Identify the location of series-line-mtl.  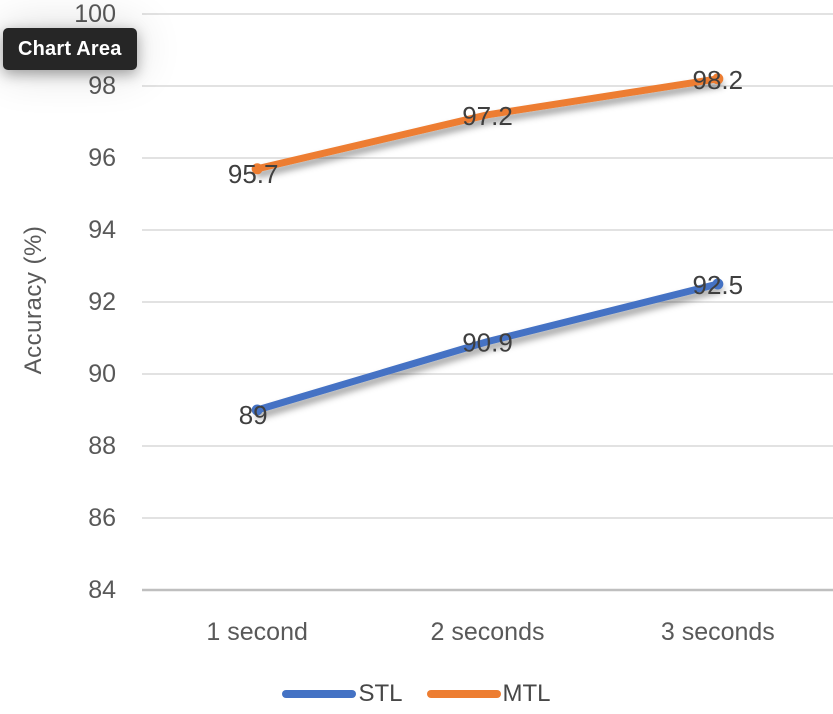
(487, 124).